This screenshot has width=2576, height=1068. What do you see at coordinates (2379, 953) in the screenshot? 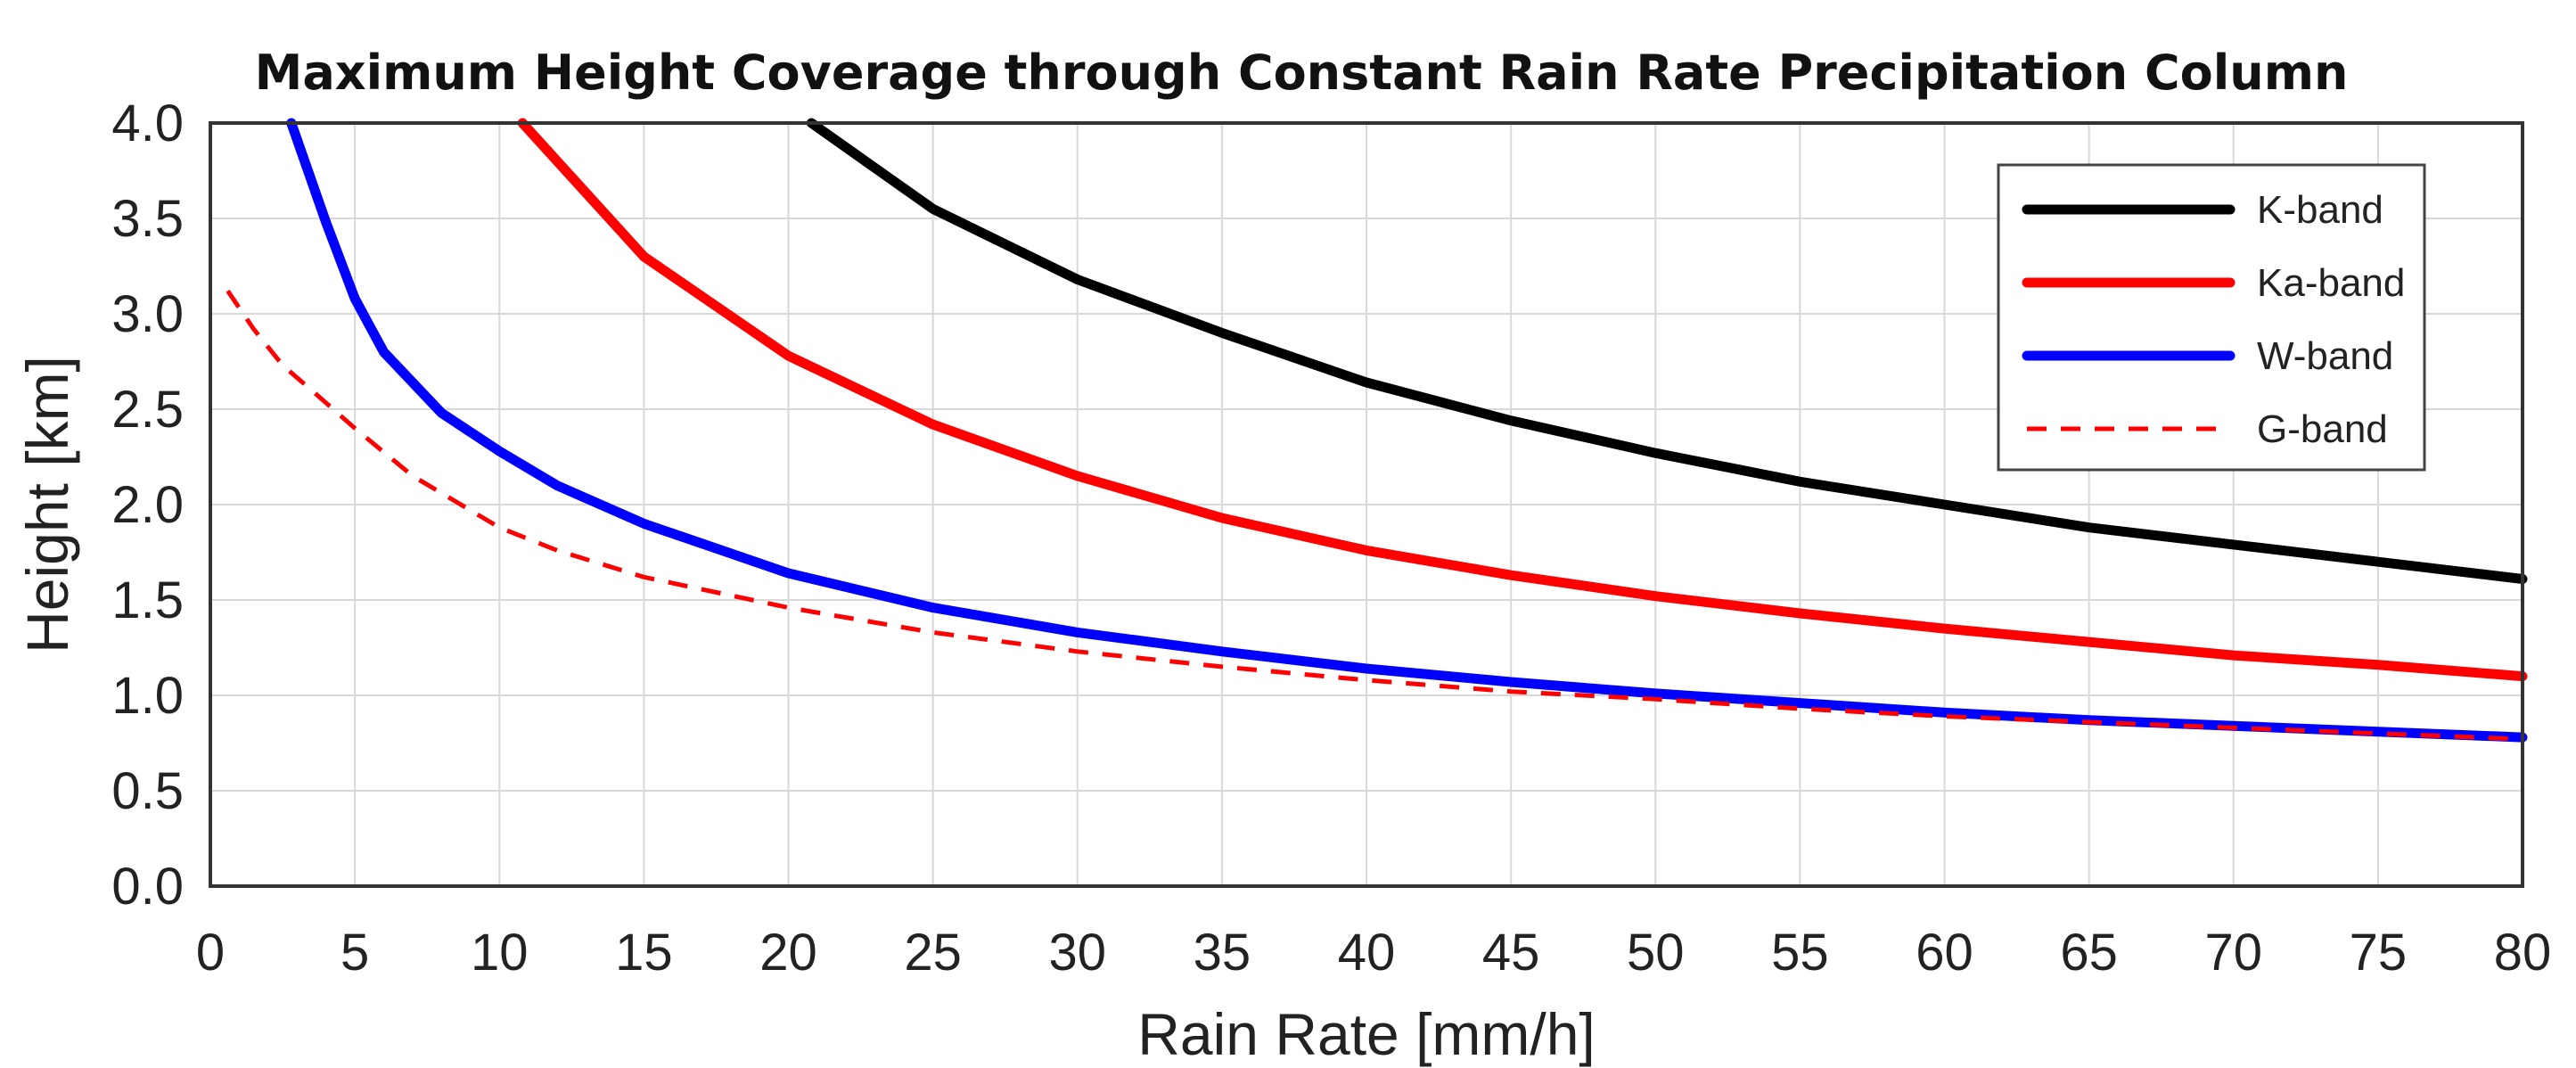
I see `x-tick-label: 75` at bounding box center [2379, 953].